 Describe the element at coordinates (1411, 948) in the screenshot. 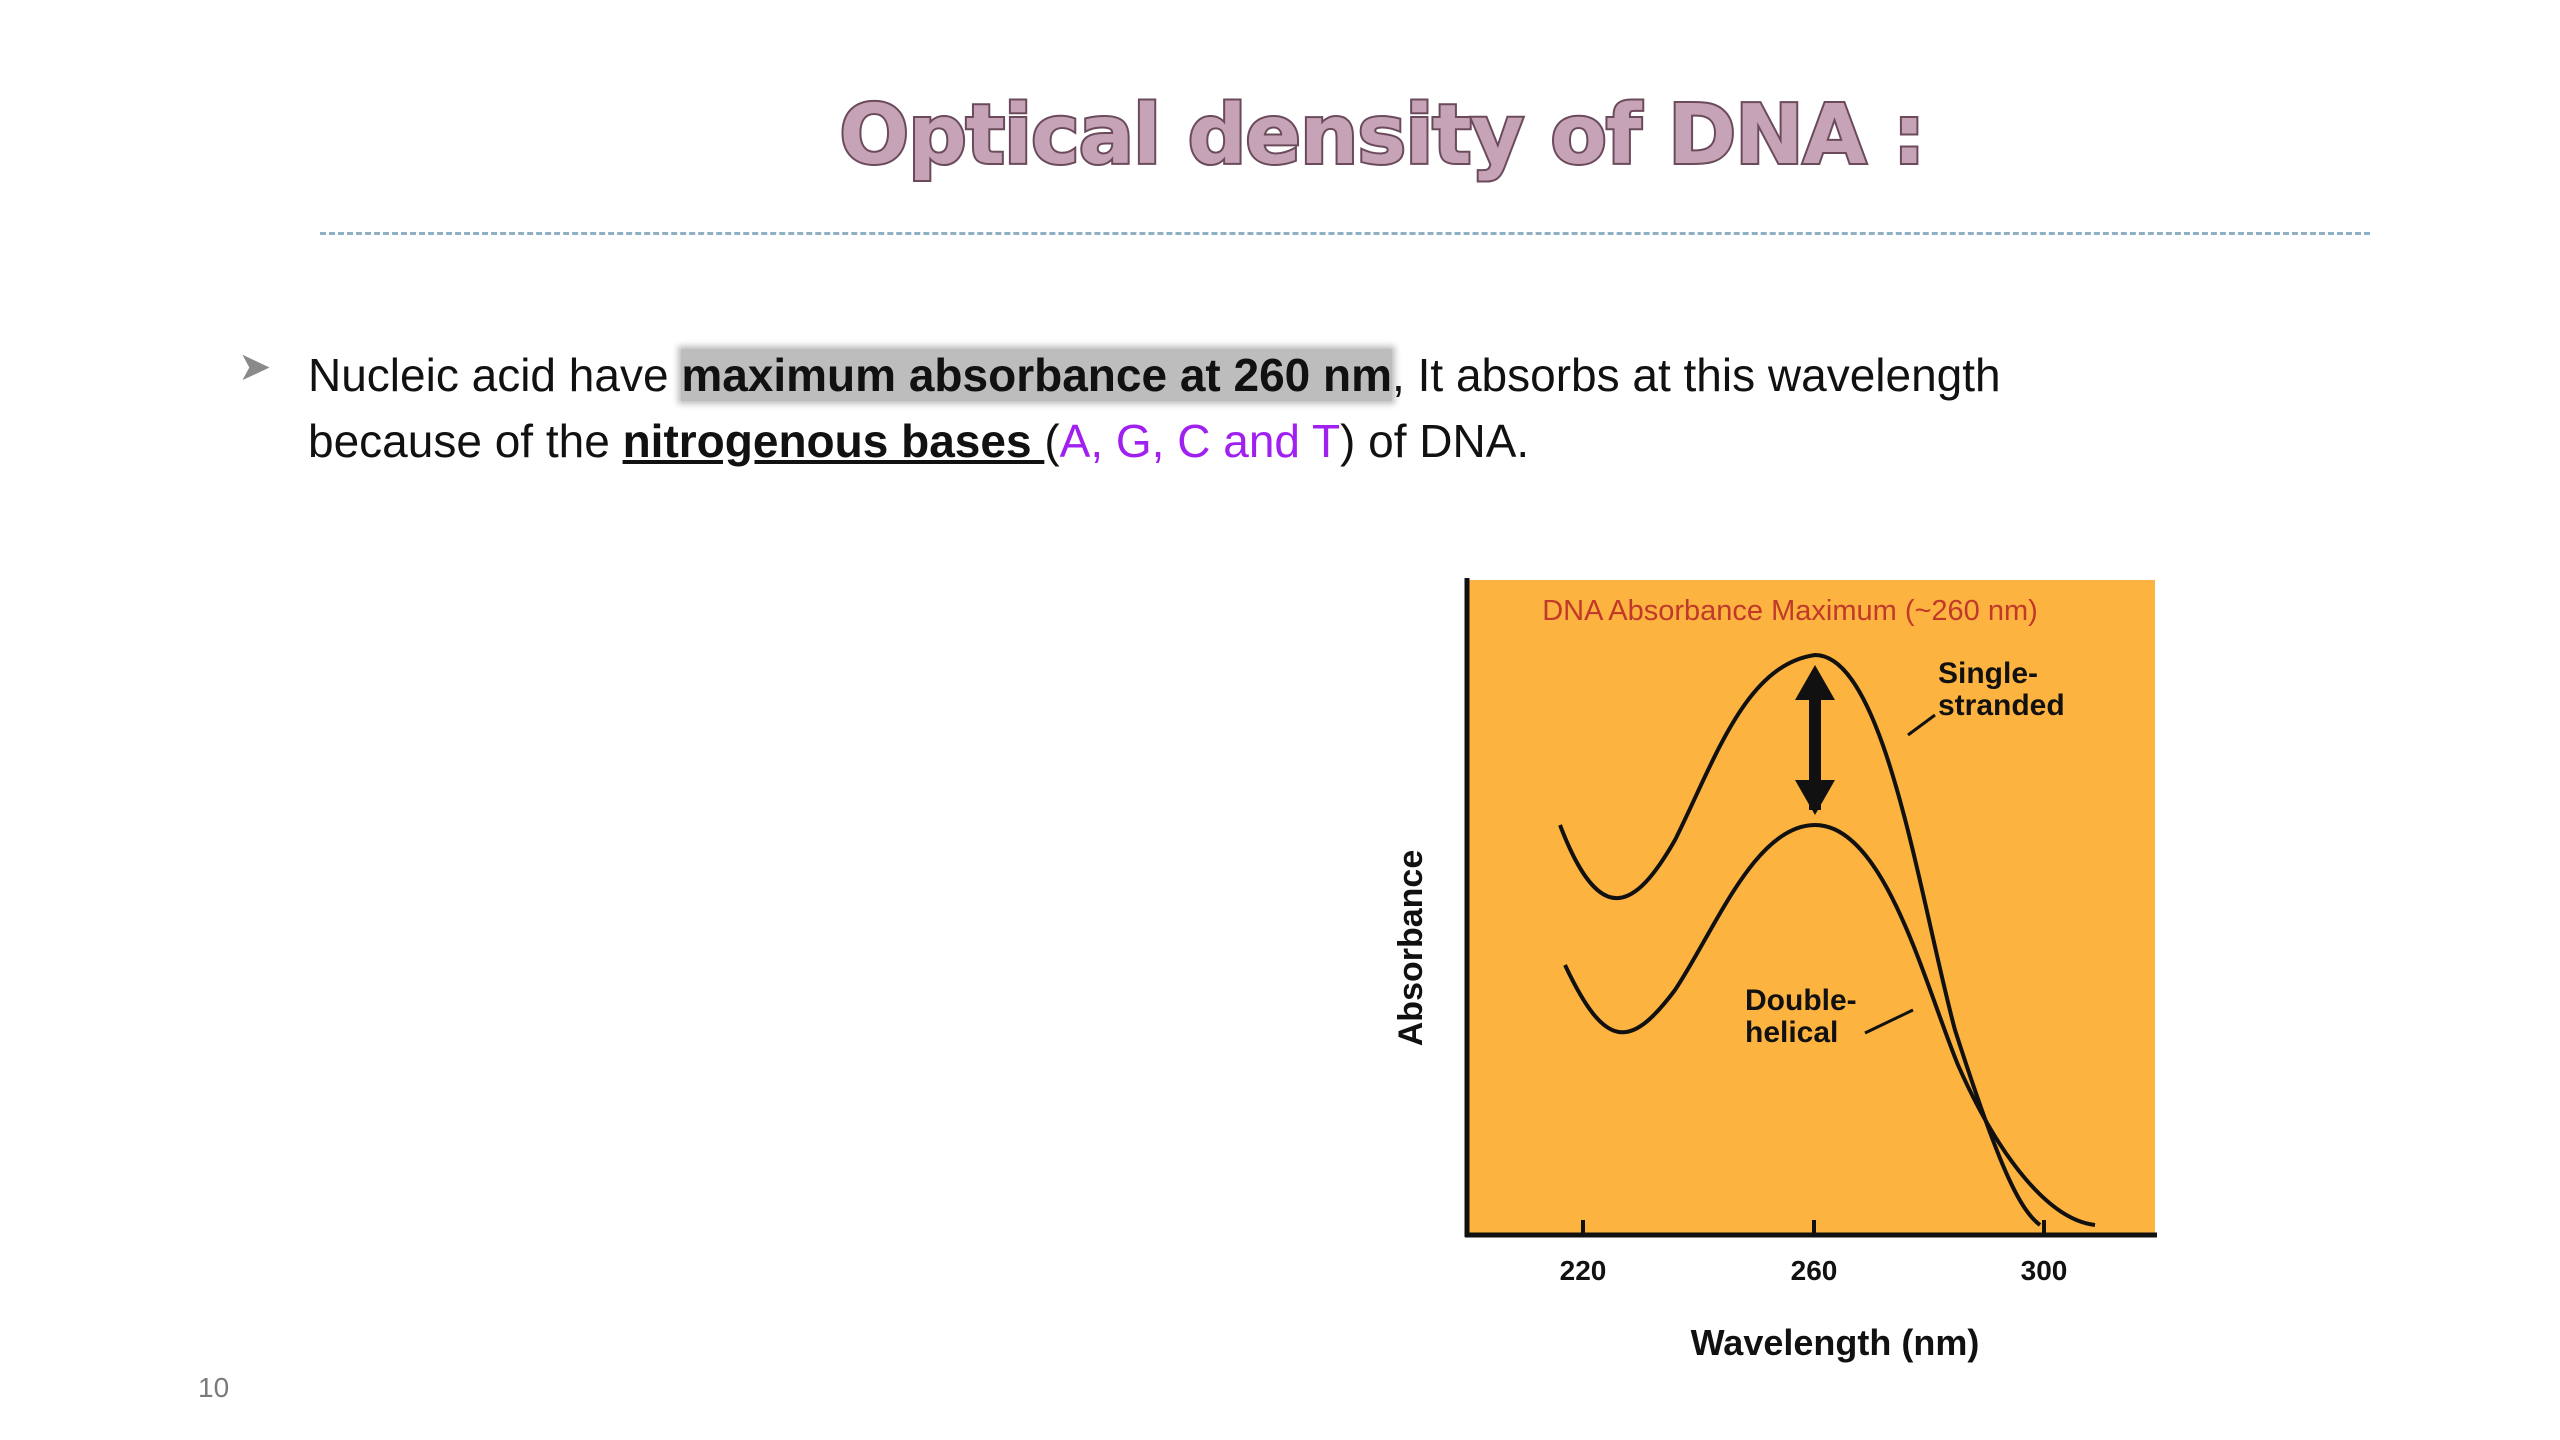

I see `y-axis-label: Absorbance` at that location.